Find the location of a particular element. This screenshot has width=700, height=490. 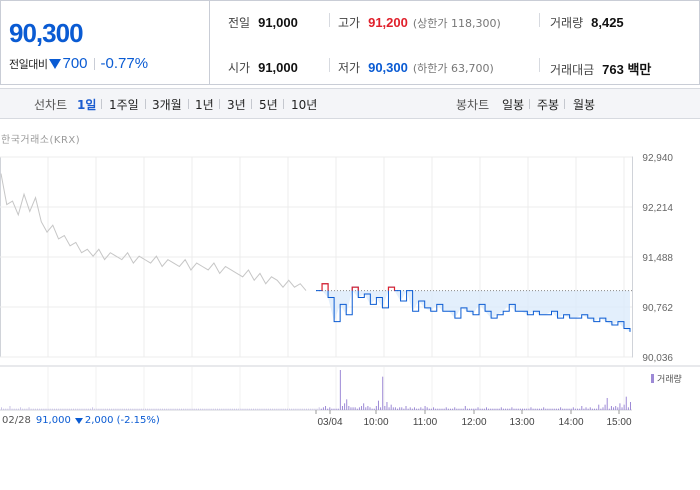

tab-daily-candle: 일봉 is located at coordinates (513, 105).